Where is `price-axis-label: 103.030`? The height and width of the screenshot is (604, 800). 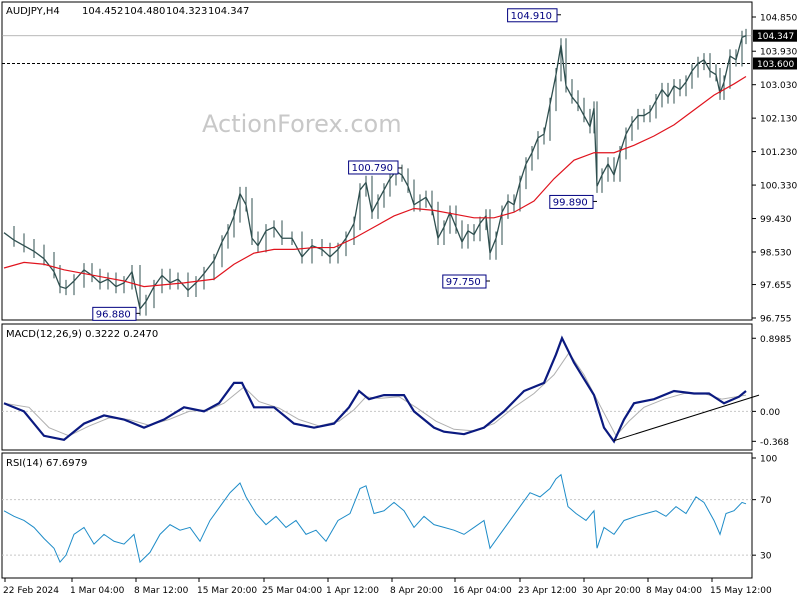
price-axis-label: 103.030 is located at coordinates (778, 86).